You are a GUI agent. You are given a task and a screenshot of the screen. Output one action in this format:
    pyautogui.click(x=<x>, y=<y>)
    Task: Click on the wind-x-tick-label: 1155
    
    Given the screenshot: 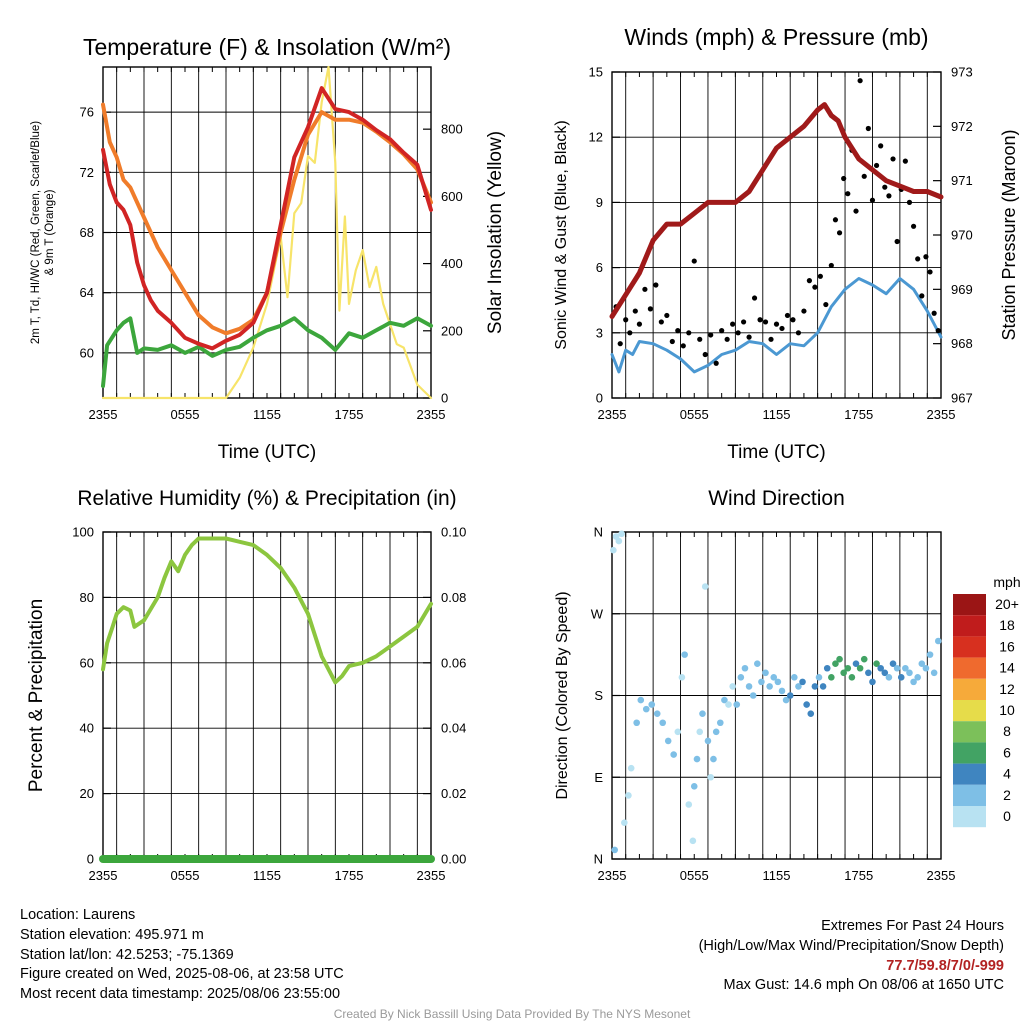 What is the action you would take?
    pyautogui.click(x=777, y=414)
    